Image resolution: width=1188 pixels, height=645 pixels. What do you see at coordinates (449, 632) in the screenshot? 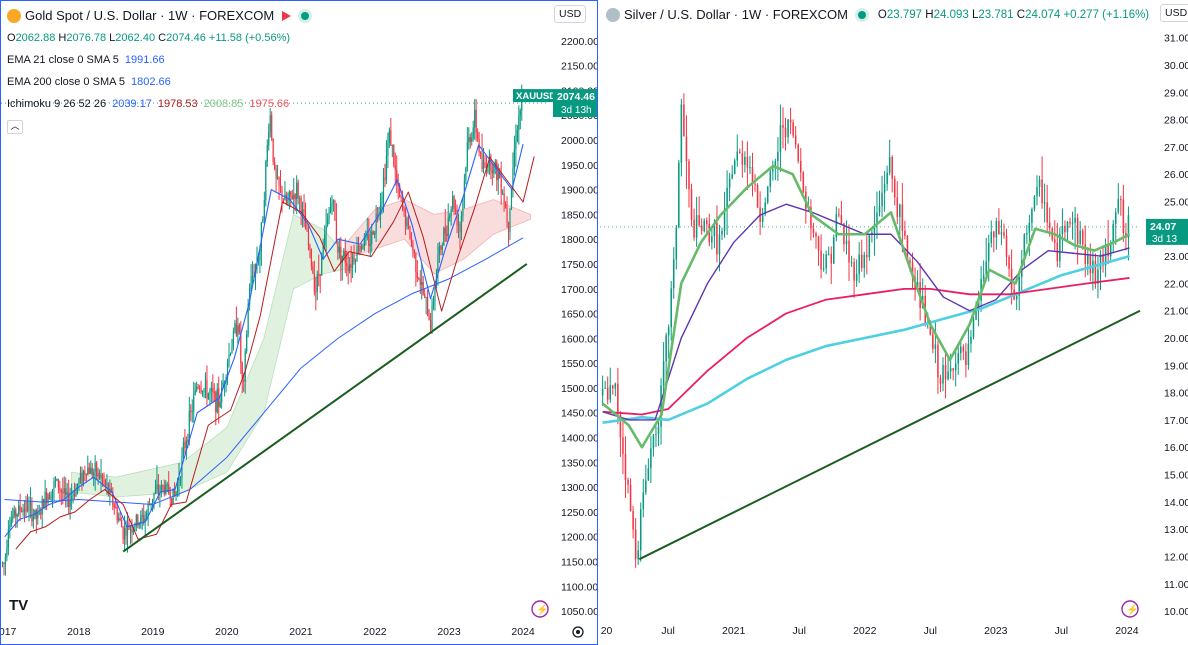
I see `x-tick-label: 2023` at bounding box center [449, 632].